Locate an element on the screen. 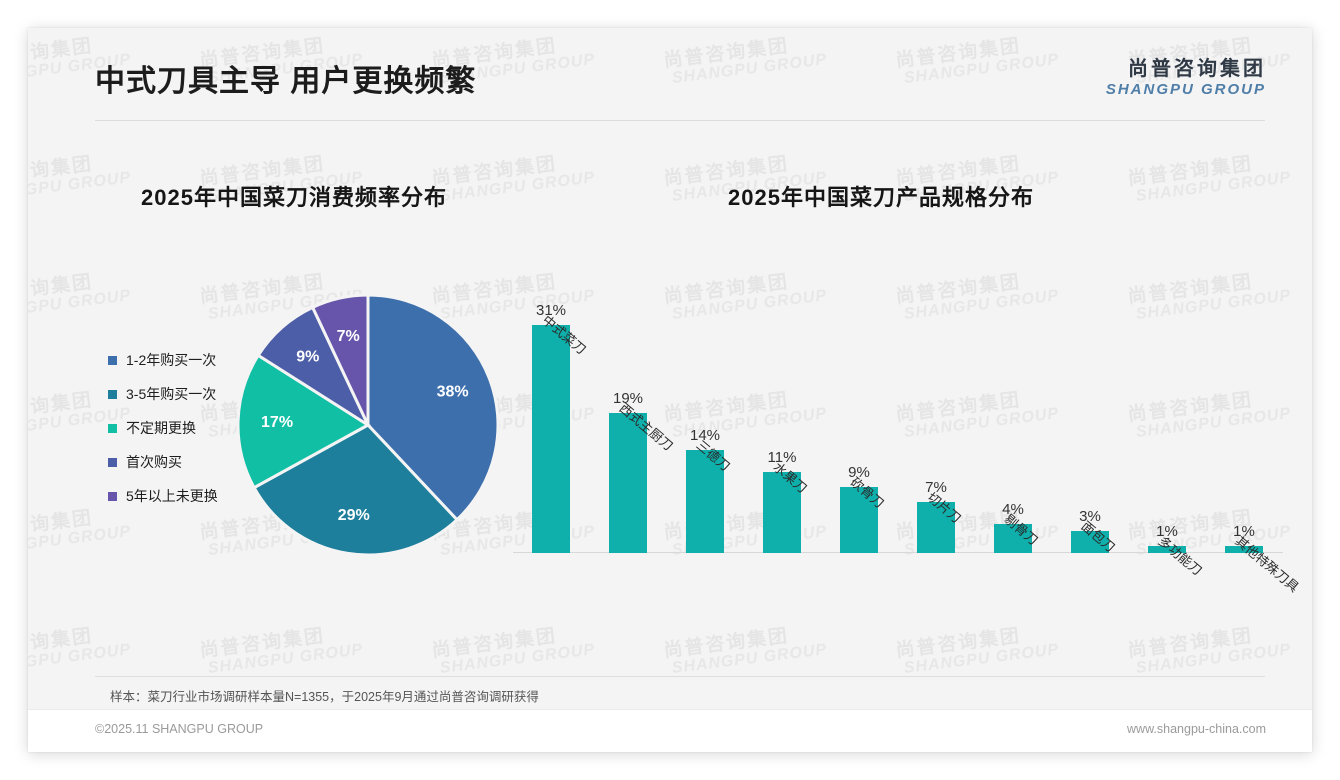 Image resolution: width=1340 pixels, height=780 pixels. brand-name-cn: 尚普咨询集团 is located at coordinates (1197, 69).